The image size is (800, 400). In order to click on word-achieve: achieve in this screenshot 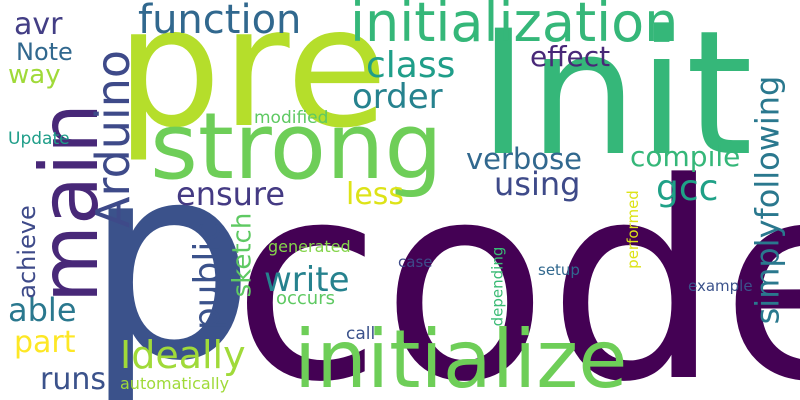, I will do `click(26, 252)`.